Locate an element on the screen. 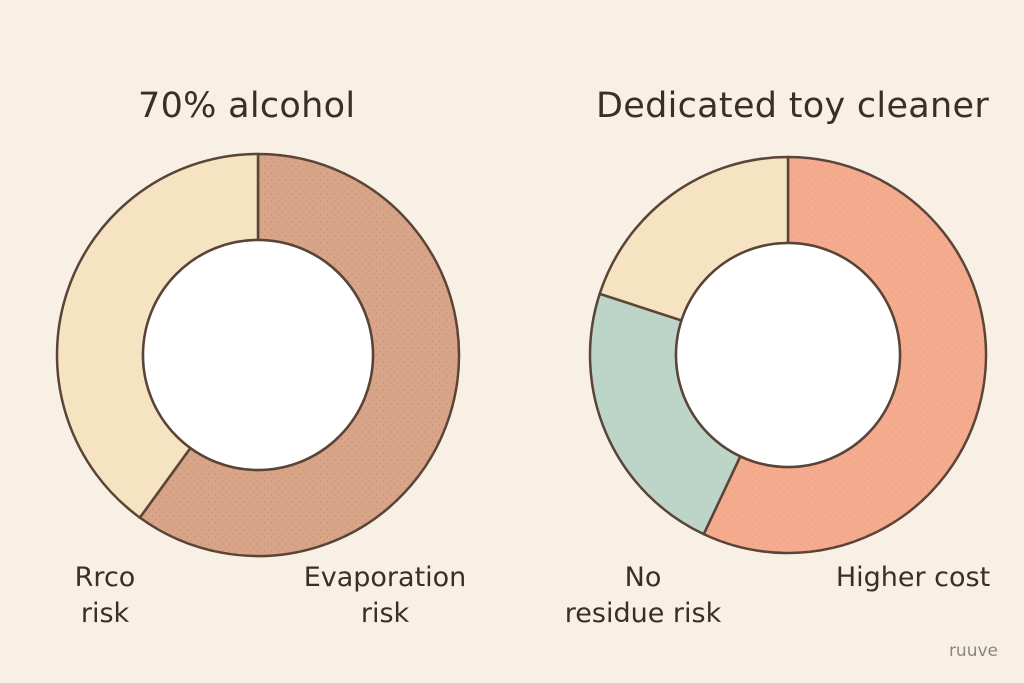 Image resolution: width=1024 pixels, height=683 pixels. slice-label-line: Higher cost is located at coordinates (913, 577).